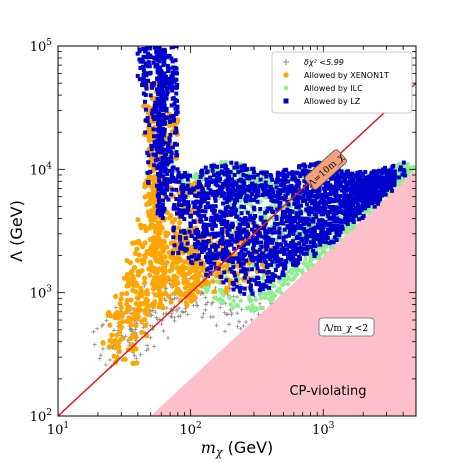 The image size is (463, 463). What do you see at coordinates (41, 46) in the screenshot?
I see `y-tick-label: 105` at bounding box center [41, 46].